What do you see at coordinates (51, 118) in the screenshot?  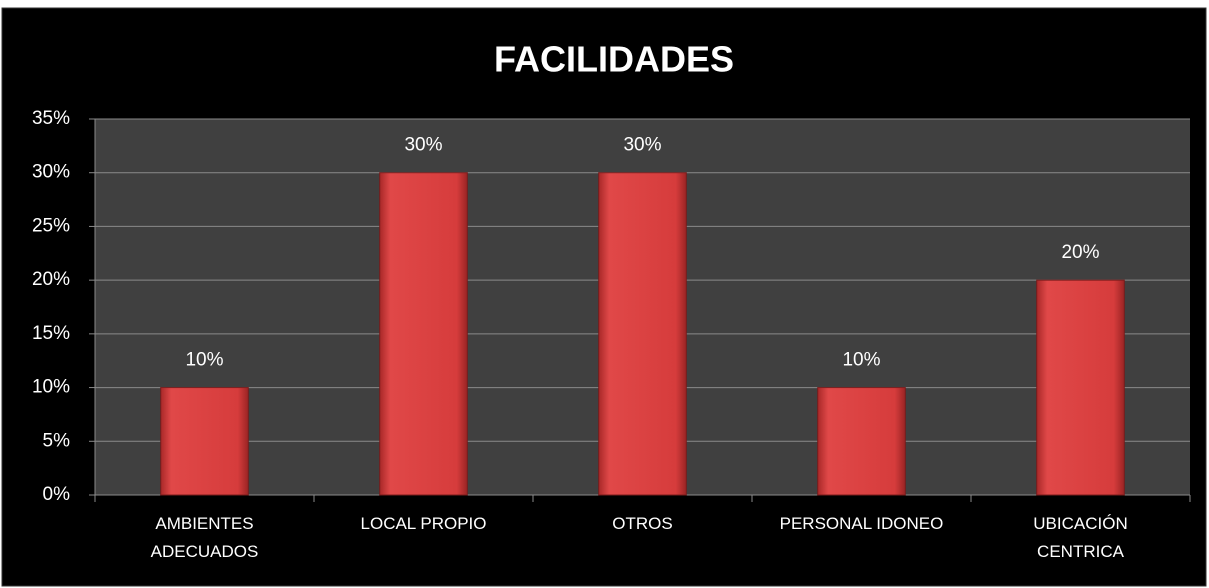 I see `y-tick-label: 35%` at bounding box center [51, 118].